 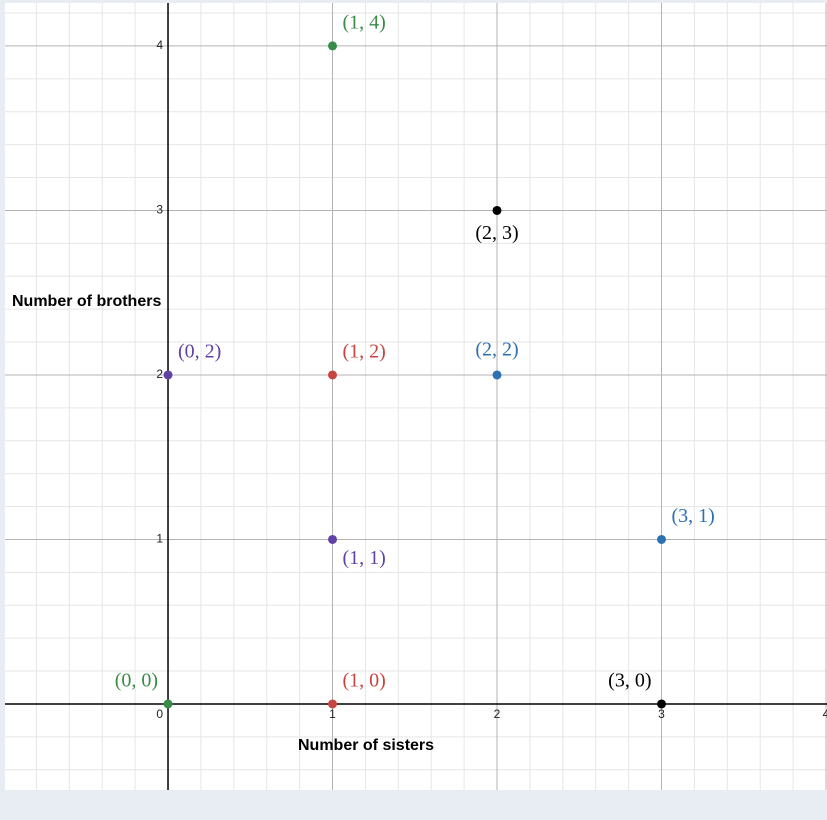 I want to click on x-tick-label: 2, so click(x=497, y=714).